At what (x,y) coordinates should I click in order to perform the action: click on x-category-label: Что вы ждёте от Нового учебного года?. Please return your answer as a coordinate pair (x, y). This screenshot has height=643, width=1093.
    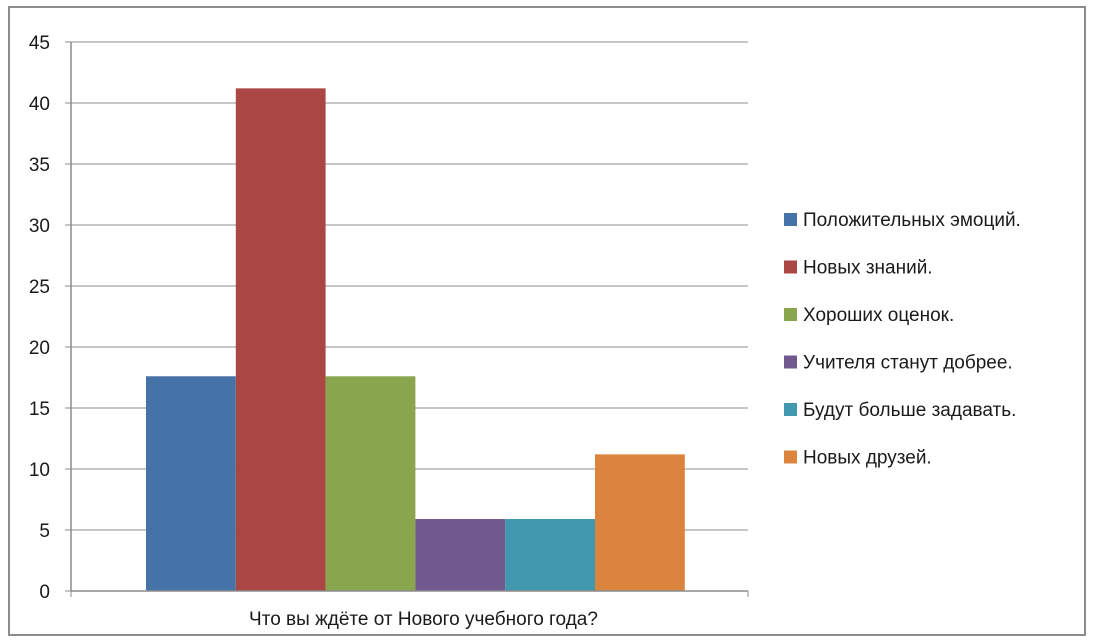
    Looking at the image, I should click on (423, 619).